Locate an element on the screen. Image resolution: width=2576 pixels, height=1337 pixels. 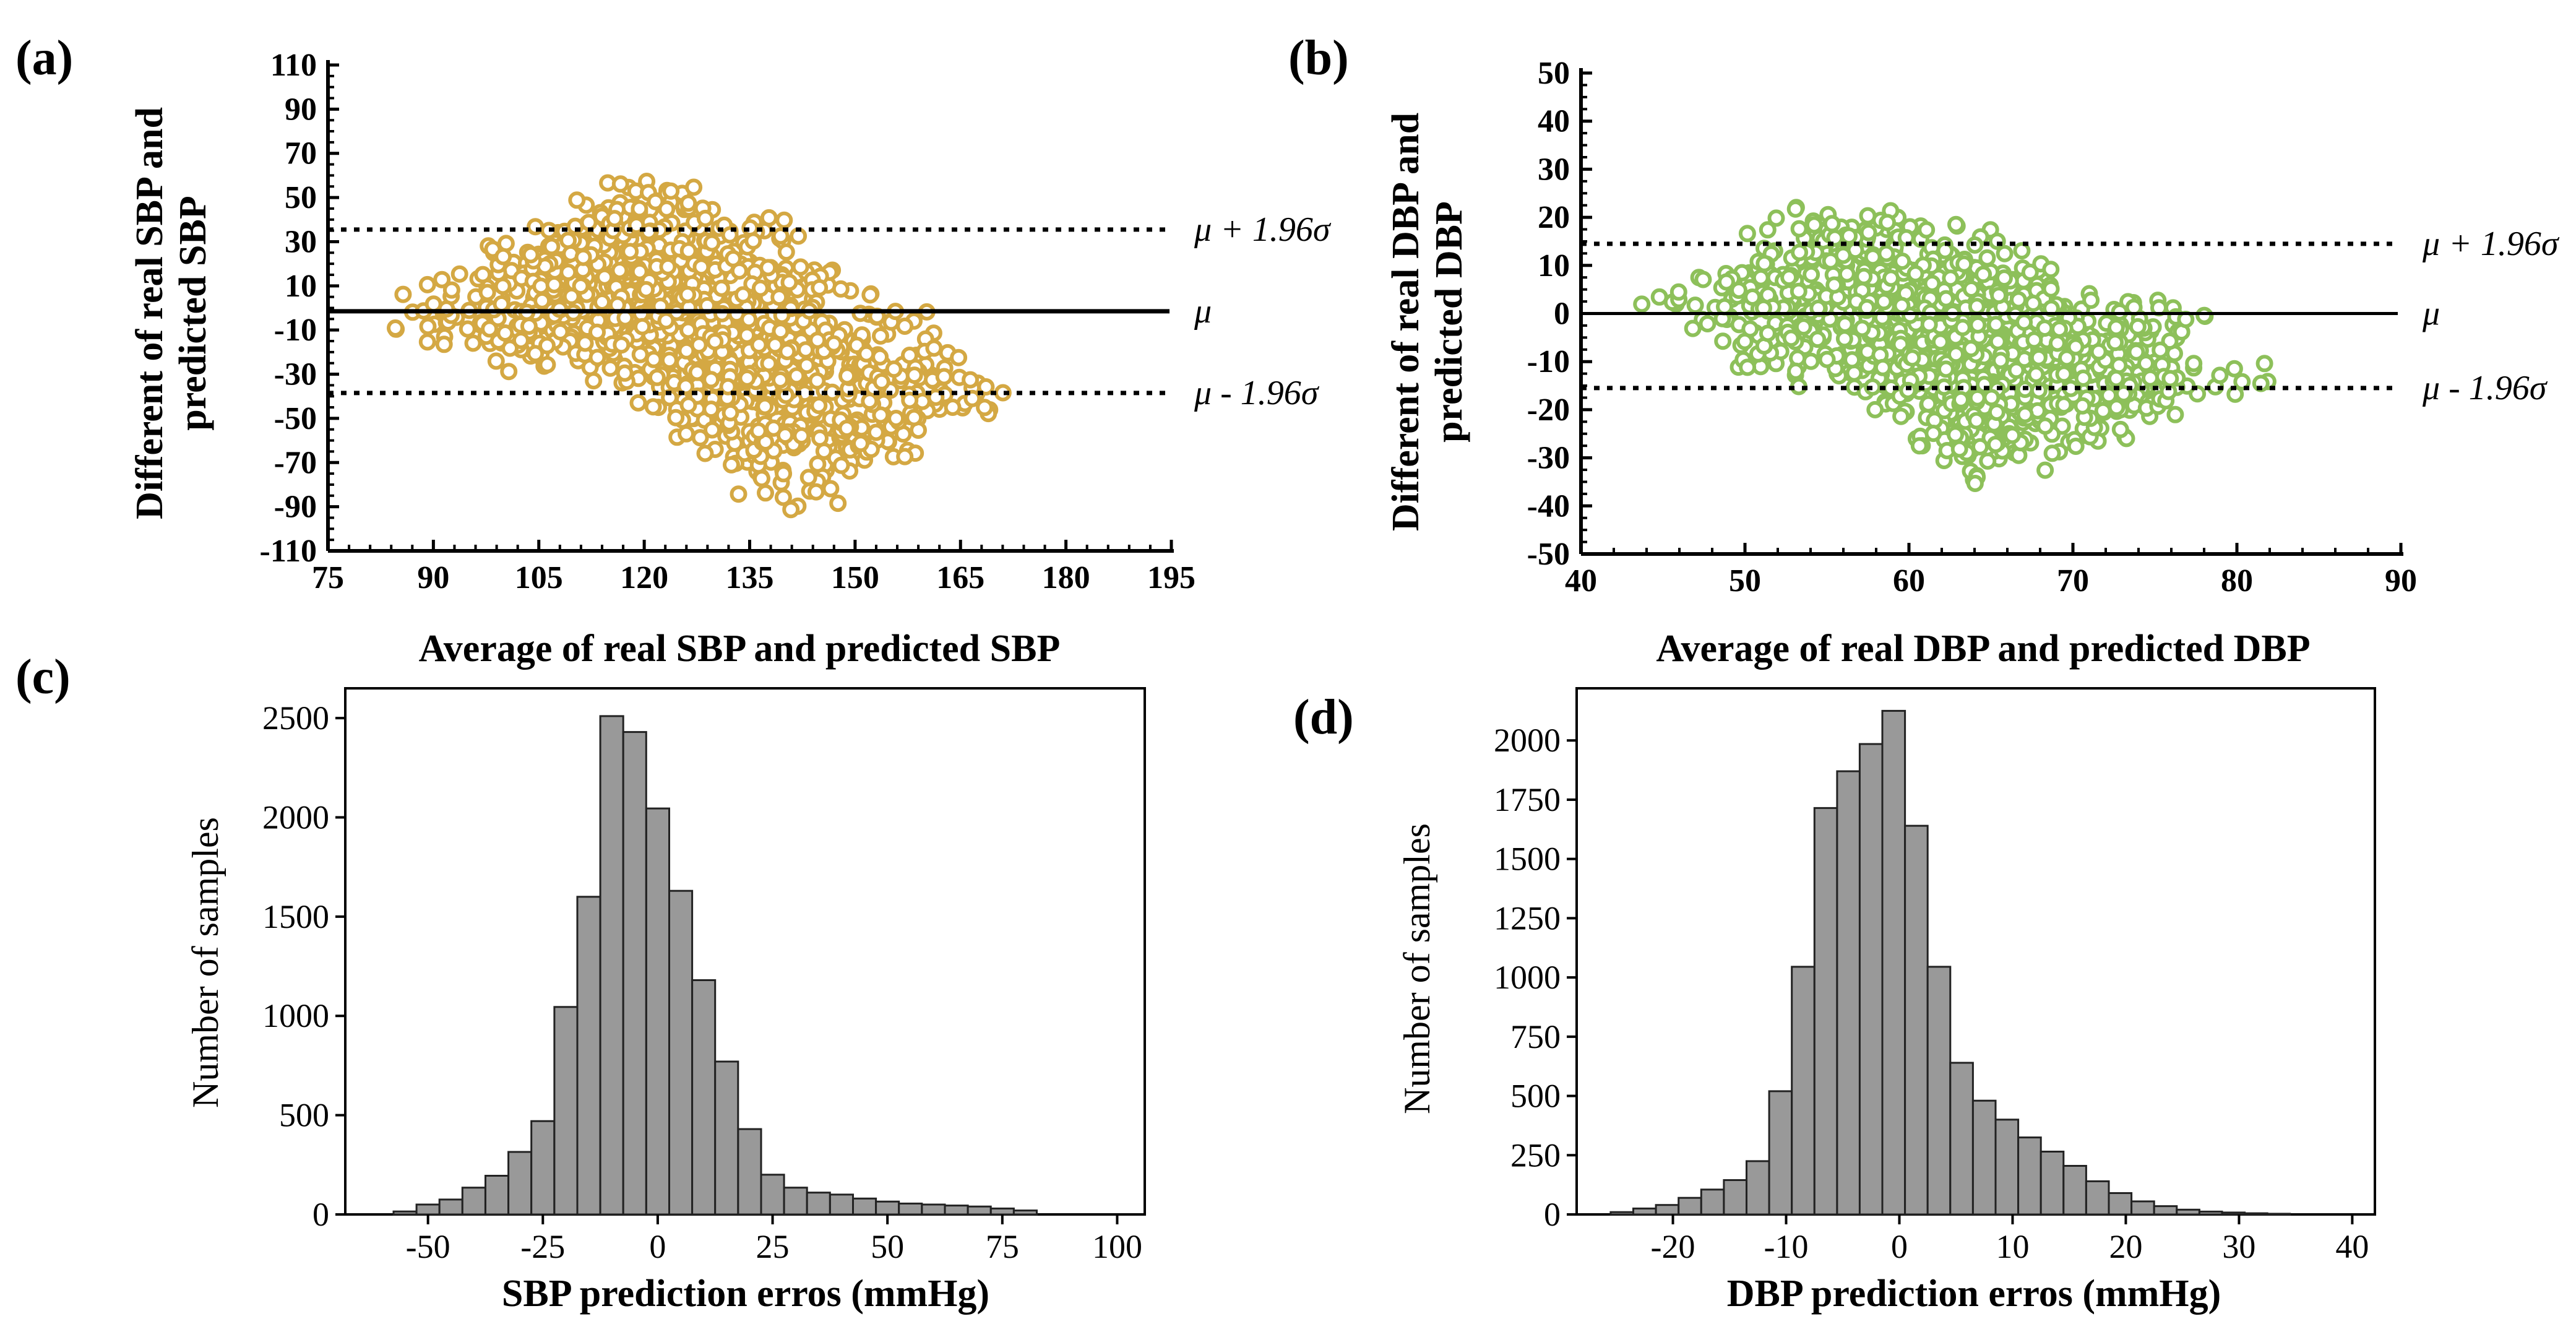
x-tick-label: -10 is located at coordinates (1786, 1246).